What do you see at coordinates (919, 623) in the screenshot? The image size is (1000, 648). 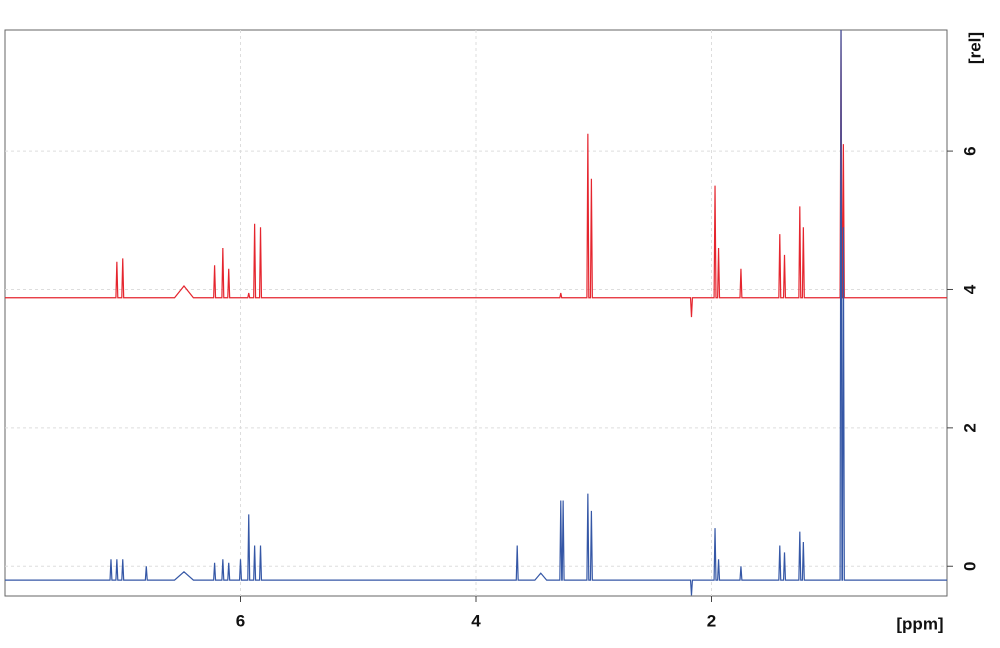 I see `x-axis-label: [ppm]` at bounding box center [919, 623].